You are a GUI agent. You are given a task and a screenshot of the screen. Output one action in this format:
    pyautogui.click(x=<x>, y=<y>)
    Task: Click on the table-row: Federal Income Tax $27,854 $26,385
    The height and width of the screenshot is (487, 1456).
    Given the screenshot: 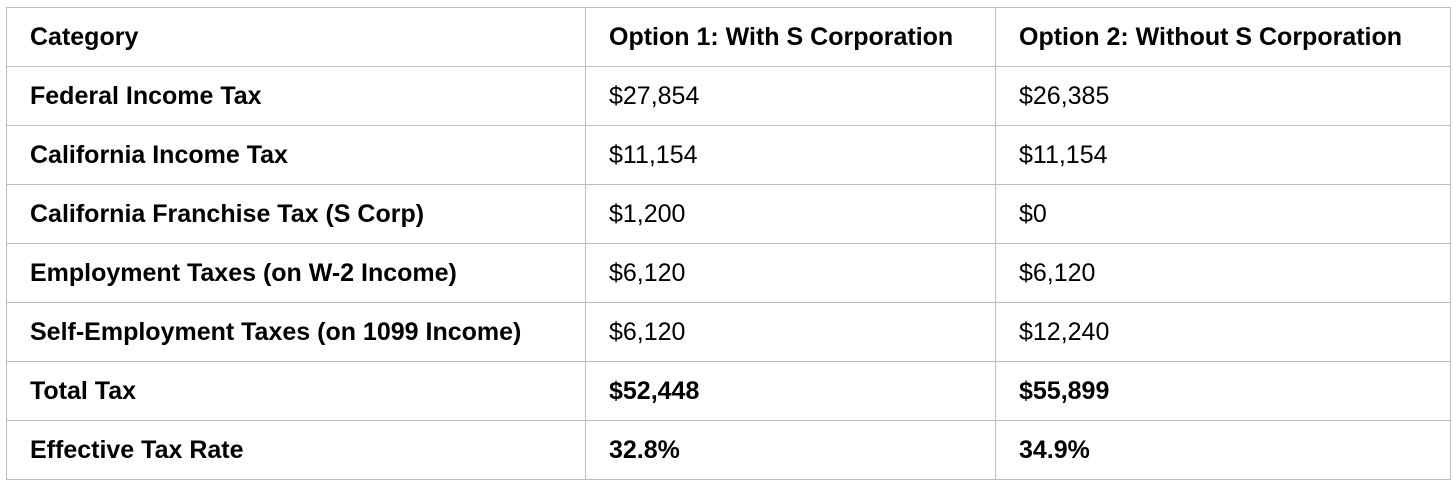 What is the action you would take?
    pyautogui.click(x=728, y=96)
    